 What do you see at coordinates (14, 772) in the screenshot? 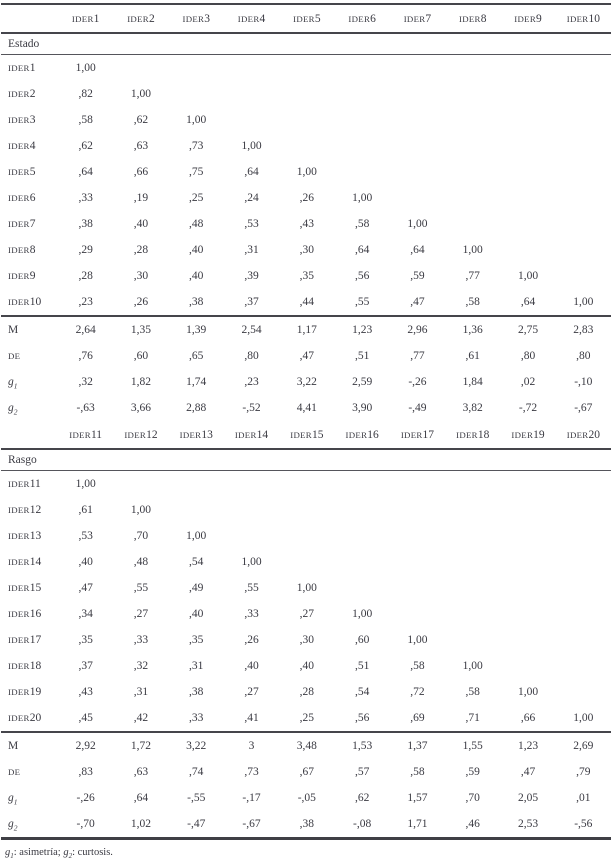
I see `label-letters: DE` at bounding box center [14, 772].